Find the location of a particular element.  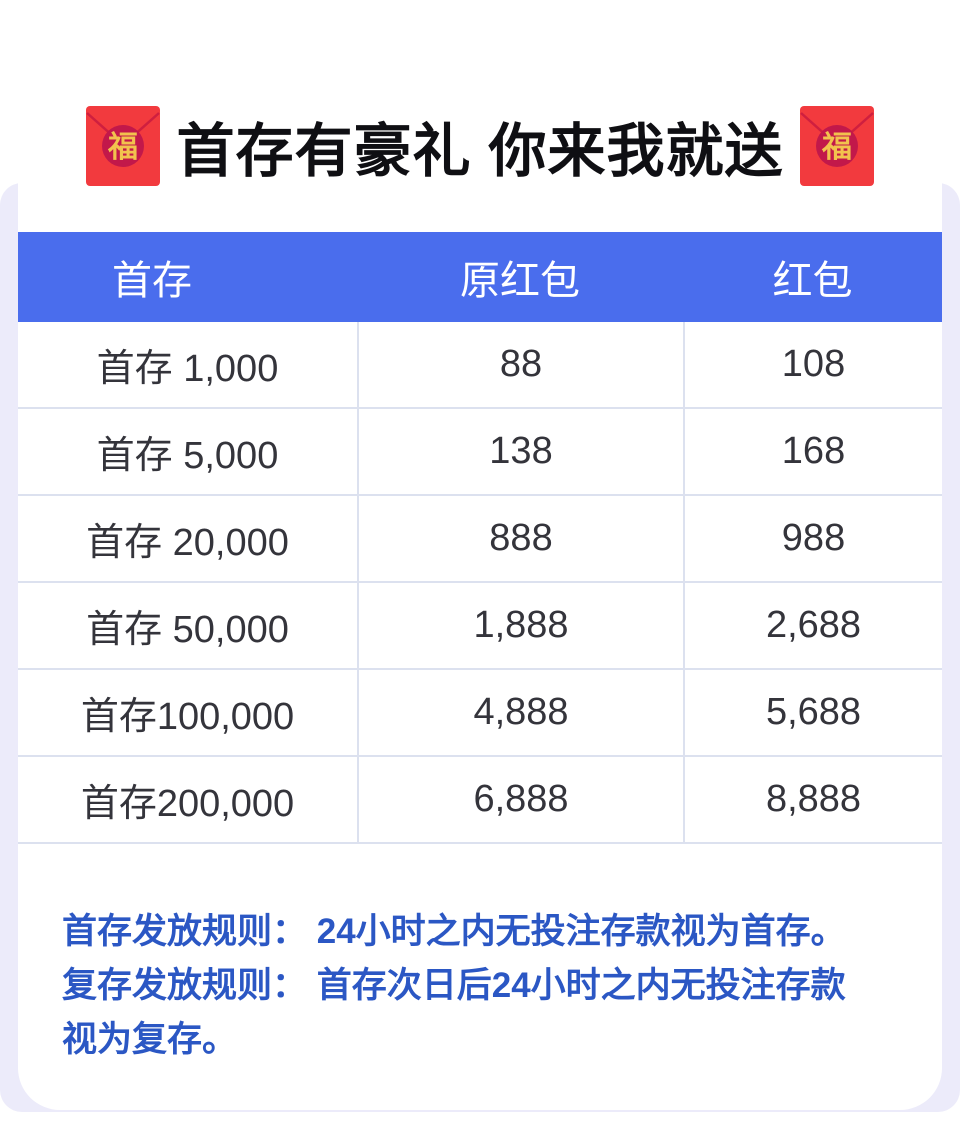

column-header-original-bonus: 原红包 is located at coordinates (520, 281).